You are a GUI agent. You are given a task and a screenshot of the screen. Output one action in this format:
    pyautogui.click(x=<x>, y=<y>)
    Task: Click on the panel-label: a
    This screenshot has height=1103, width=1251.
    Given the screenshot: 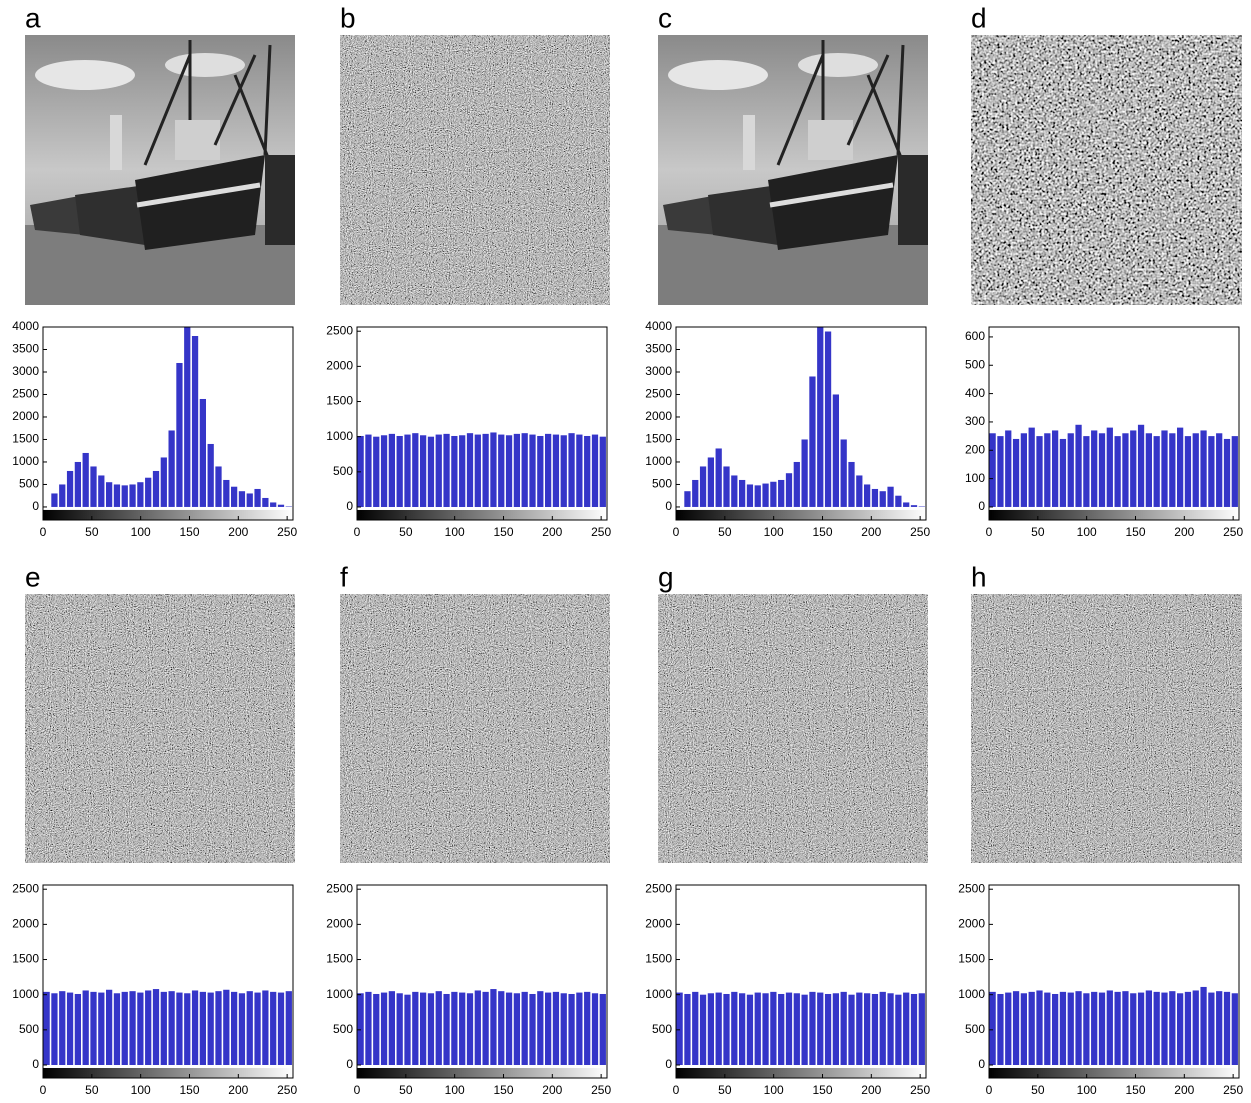 What is the action you would take?
    pyautogui.click(x=33, y=17)
    